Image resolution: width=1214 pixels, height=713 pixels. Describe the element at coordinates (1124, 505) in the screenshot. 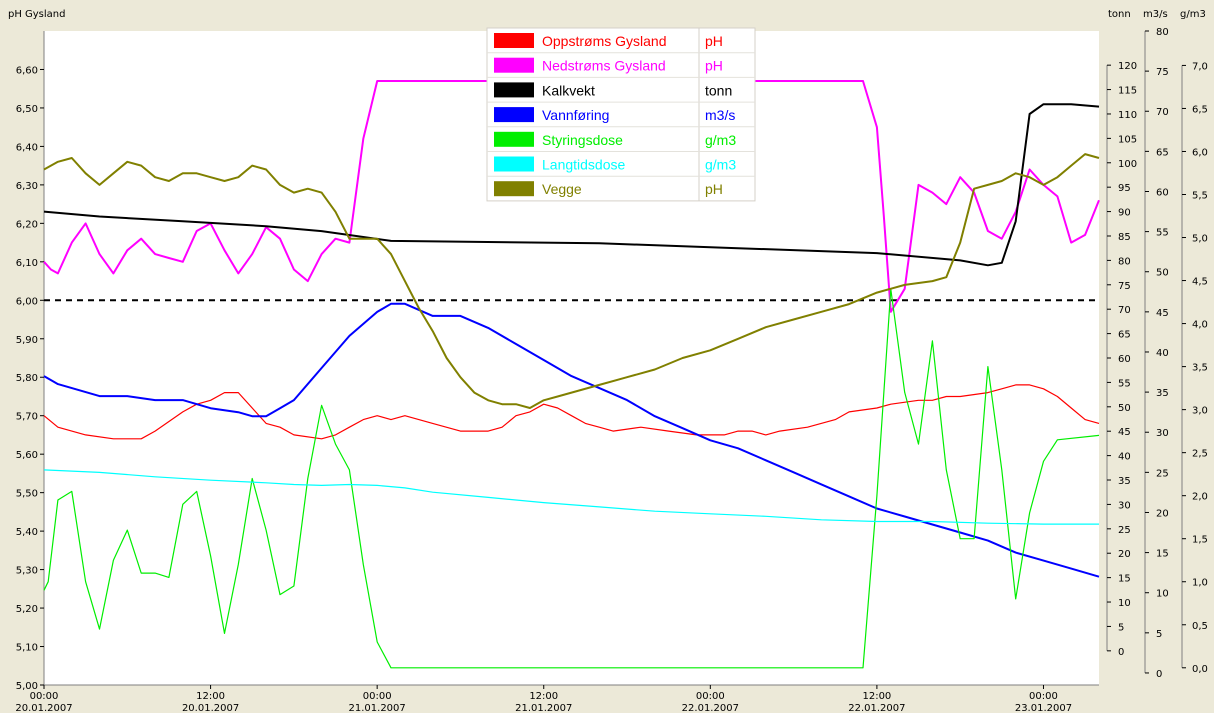

I see `tonn-axis-tick-label: 30` at that location.